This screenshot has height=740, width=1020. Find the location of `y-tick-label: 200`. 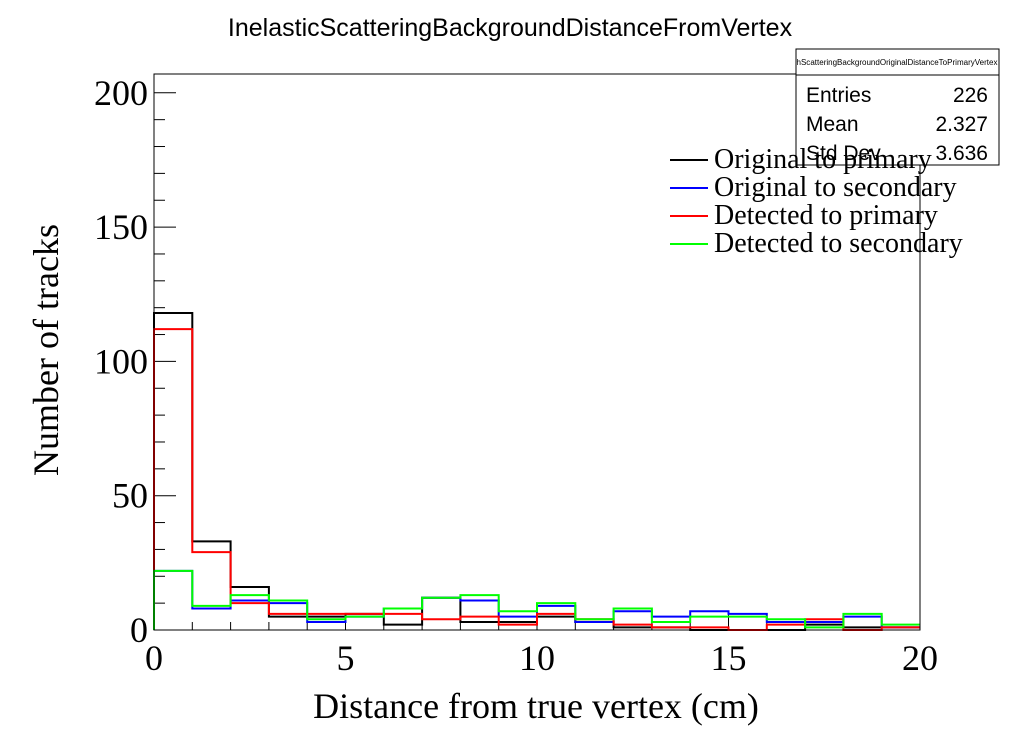

y-tick-label: 200 is located at coordinates (121, 93).